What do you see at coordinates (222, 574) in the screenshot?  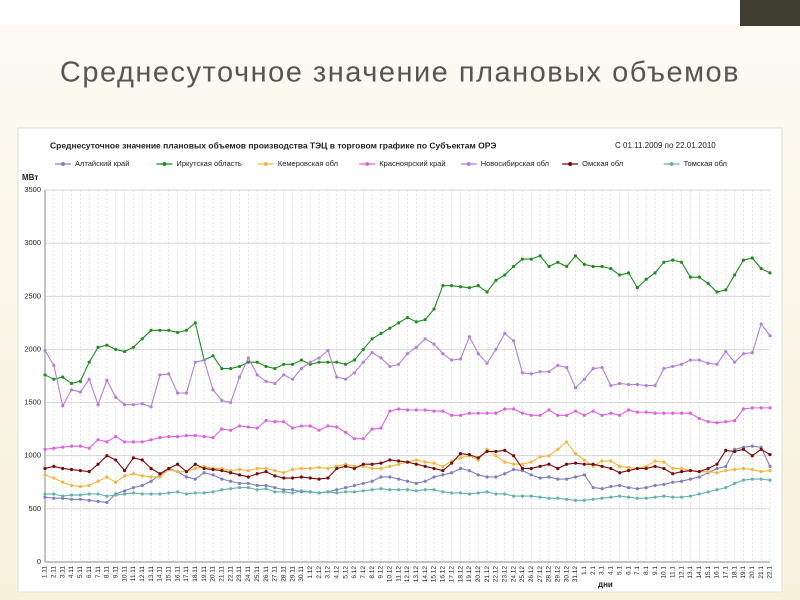 I see `x-tick-label: 21.11` at bounding box center [222, 574].